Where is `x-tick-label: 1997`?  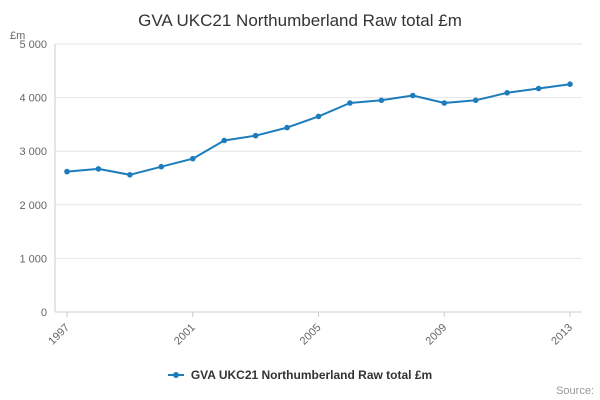 x-tick-label: 1997 is located at coordinates (59, 335).